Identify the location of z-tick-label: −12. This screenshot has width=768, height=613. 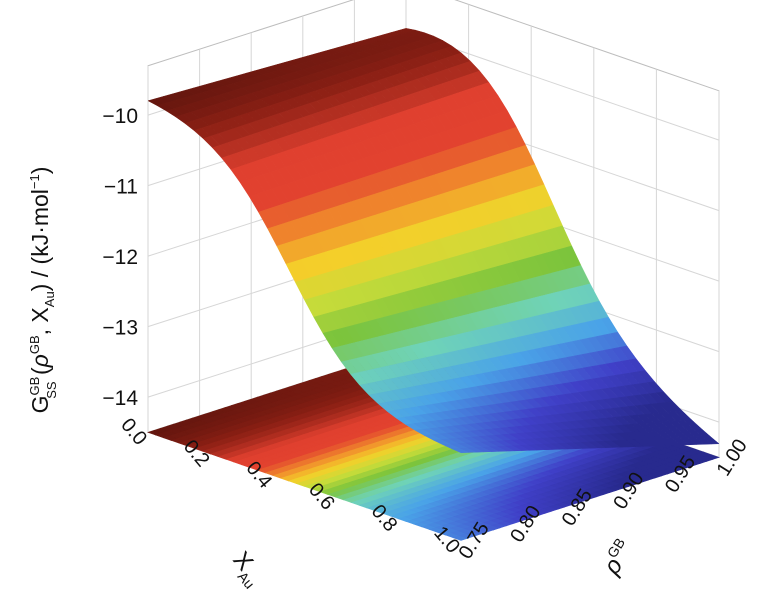
(120, 257).